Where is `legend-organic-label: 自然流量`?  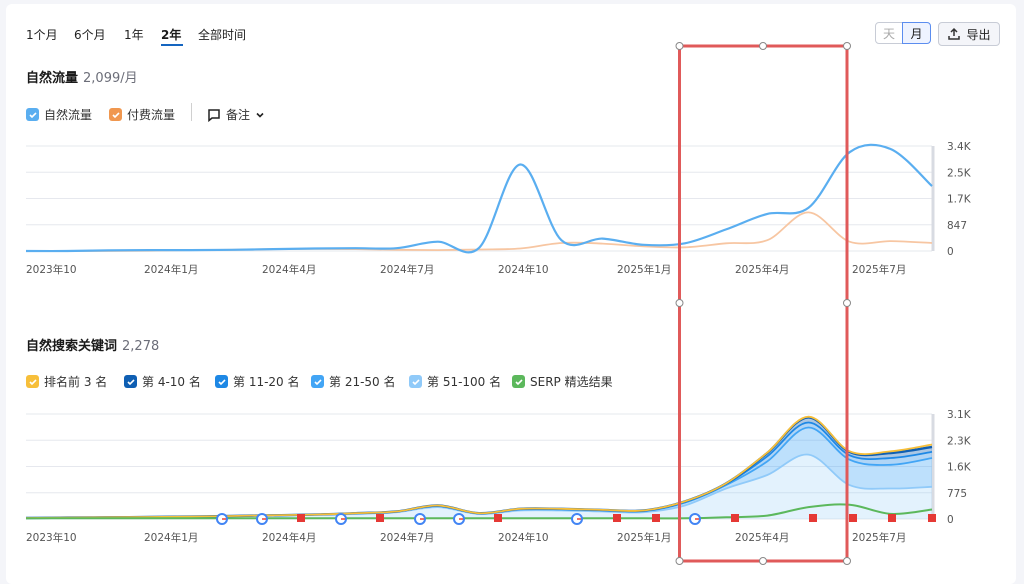 legend-organic-label: 自然流量 is located at coordinates (68, 115).